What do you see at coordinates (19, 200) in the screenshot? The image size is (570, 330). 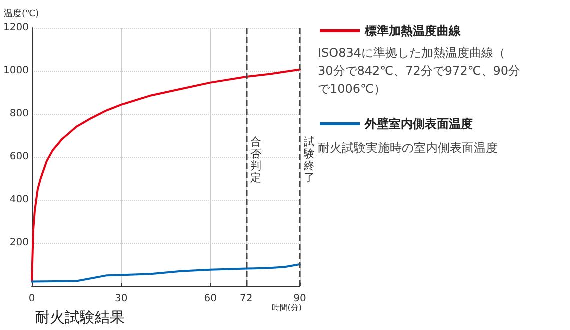 I see `y-tick-label: 400` at bounding box center [19, 200].